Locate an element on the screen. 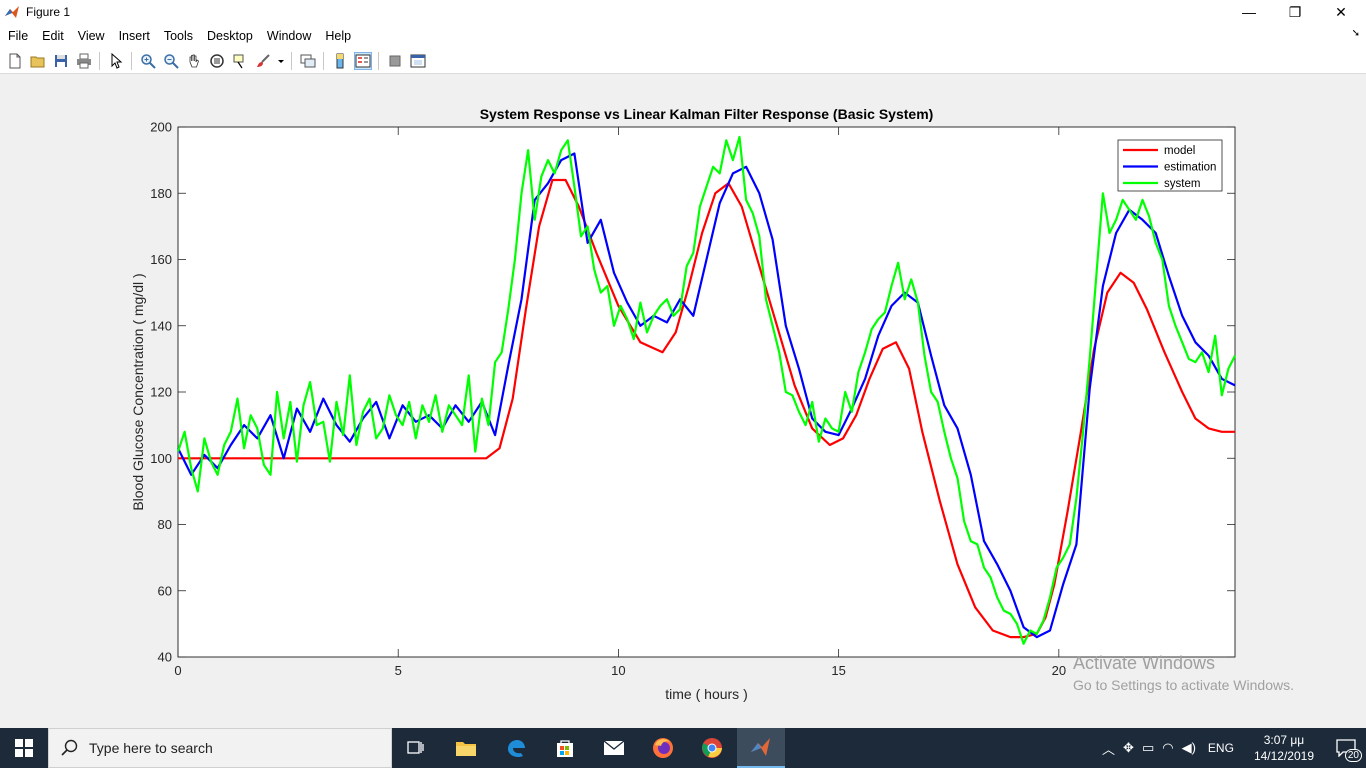 The width and height of the screenshot is (1366, 768). x-tick-label: 15 is located at coordinates (838, 670).